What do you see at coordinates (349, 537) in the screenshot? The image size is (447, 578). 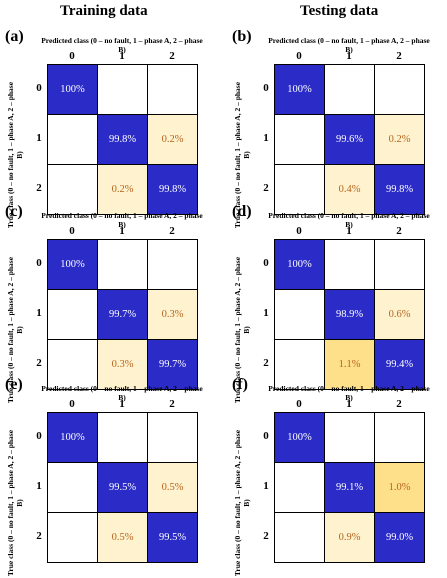 I see `matrix-cell: 0.9%` at bounding box center [349, 537].